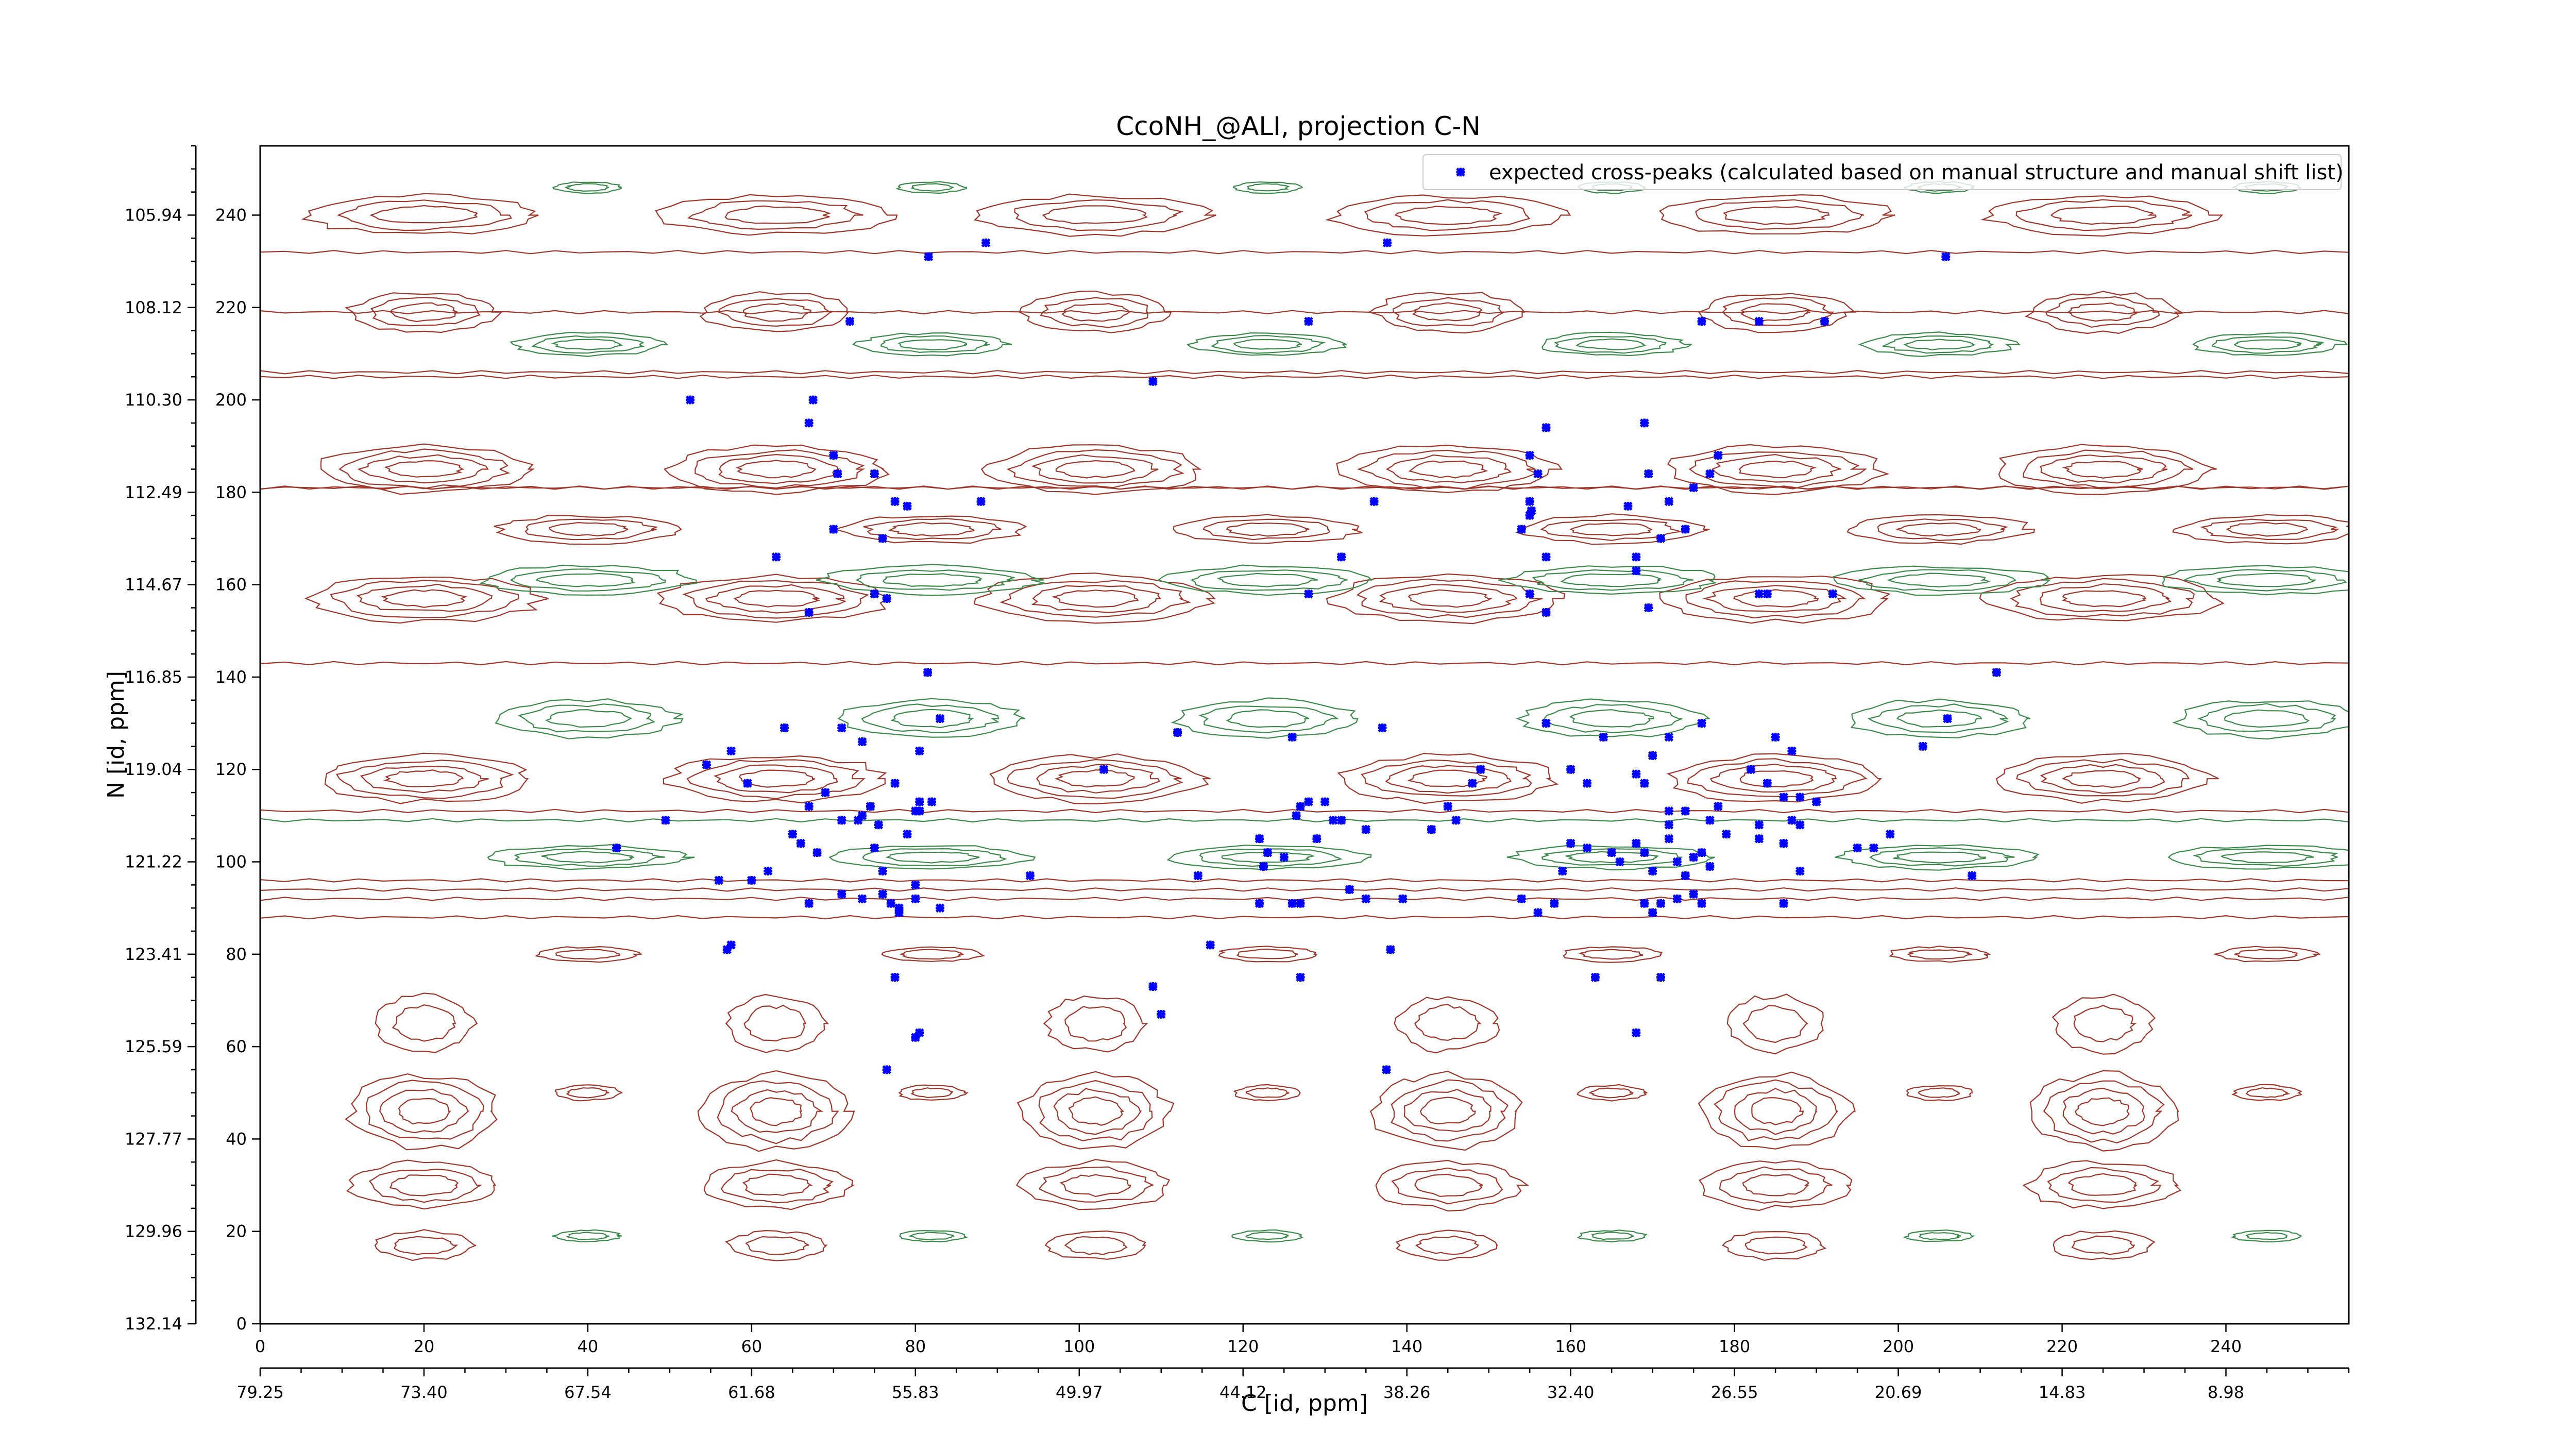 This screenshot has height=1449, width=2576. What do you see at coordinates (2226, 1392) in the screenshot?
I see `x-ppm-tick-label: 8.98` at bounding box center [2226, 1392].